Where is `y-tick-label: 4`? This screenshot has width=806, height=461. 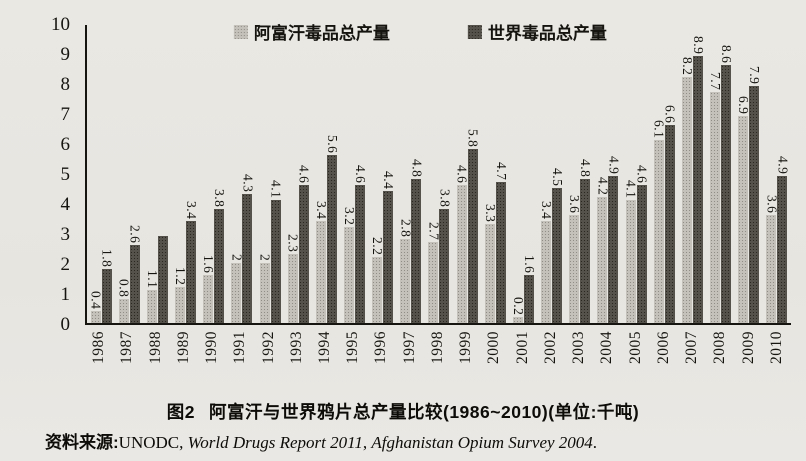 y-tick-label: 4 is located at coordinates (65, 204).